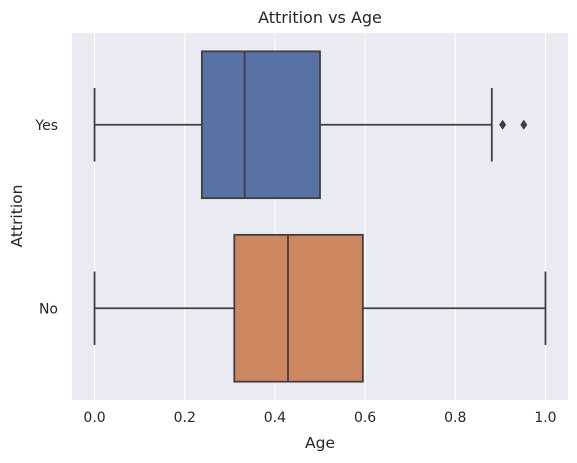 The width and height of the screenshot is (577, 463). I want to click on x-tick-label: 0.4, so click(275, 418).